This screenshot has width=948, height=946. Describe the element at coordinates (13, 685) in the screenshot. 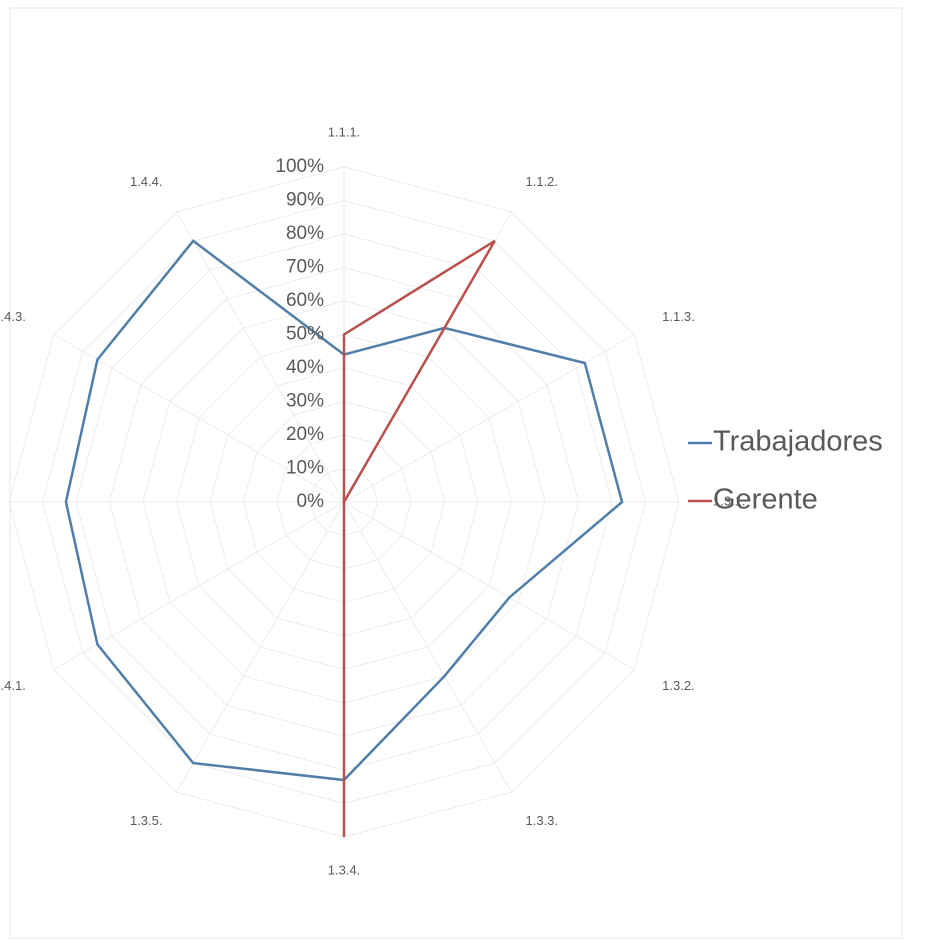

I see `category-label: 1.4.1.` at that location.